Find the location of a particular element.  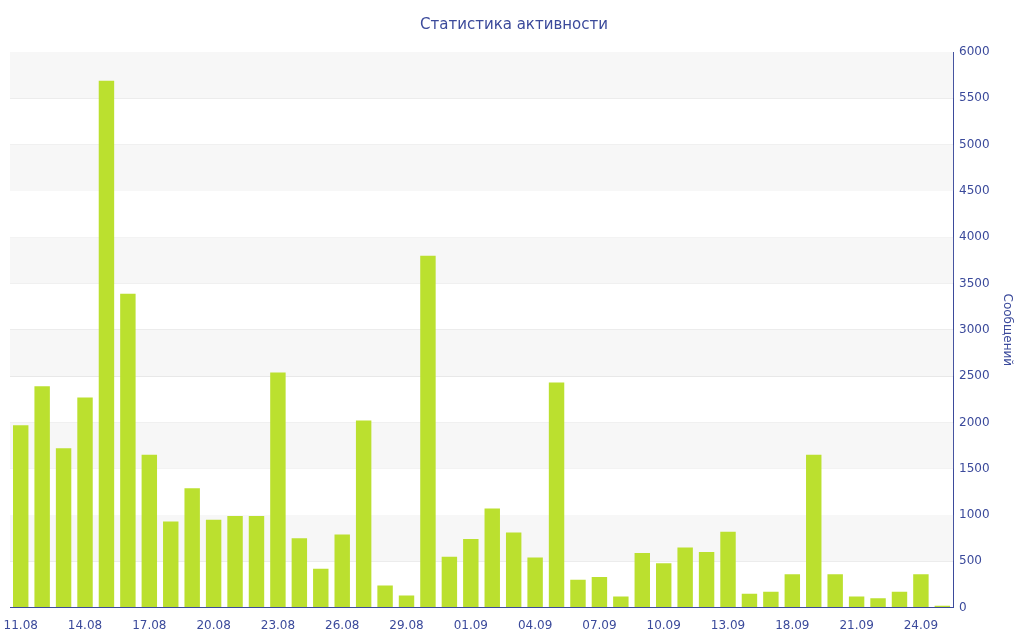

chart-title: Статистика активности is located at coordinates (514, 23).